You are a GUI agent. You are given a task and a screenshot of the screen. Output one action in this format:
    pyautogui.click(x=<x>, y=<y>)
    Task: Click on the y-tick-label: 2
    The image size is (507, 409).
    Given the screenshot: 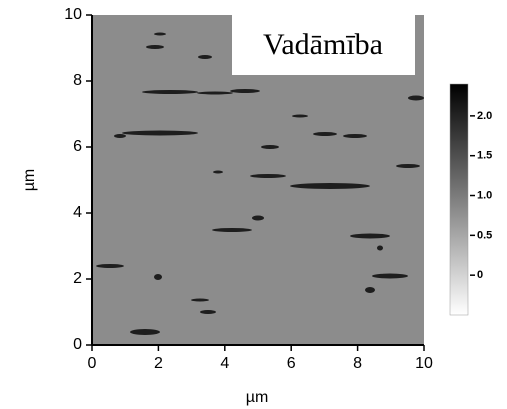 What is the action you would take?
    pyautogui.click(x=77, y=278)
    